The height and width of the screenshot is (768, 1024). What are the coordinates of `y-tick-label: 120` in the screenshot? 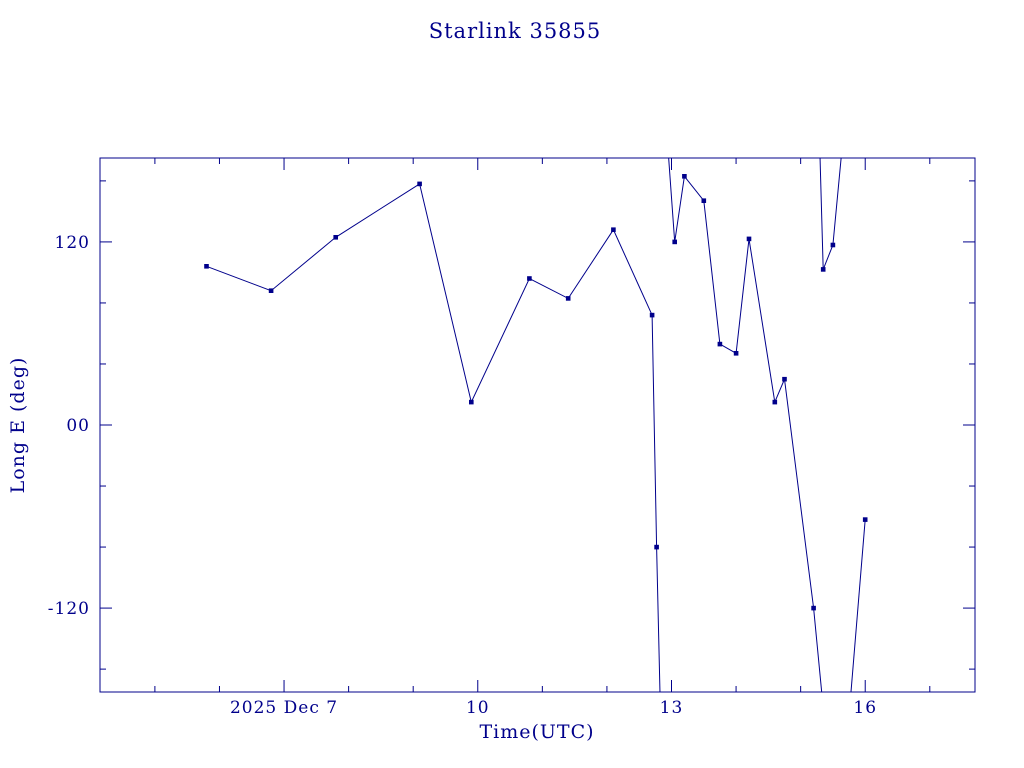 It's located at (72, 243).